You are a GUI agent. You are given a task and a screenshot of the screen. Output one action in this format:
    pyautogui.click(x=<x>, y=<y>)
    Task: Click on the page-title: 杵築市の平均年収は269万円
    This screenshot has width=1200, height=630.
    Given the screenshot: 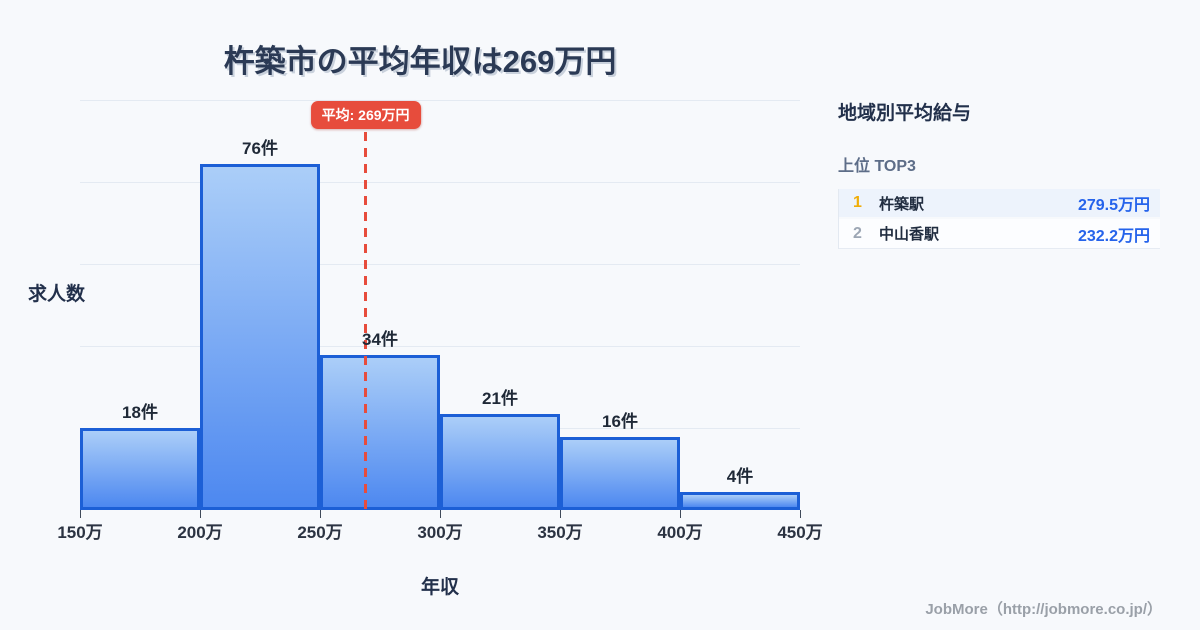 What is the action you would take?
    pyautogui.click(x=420, y=61)
    